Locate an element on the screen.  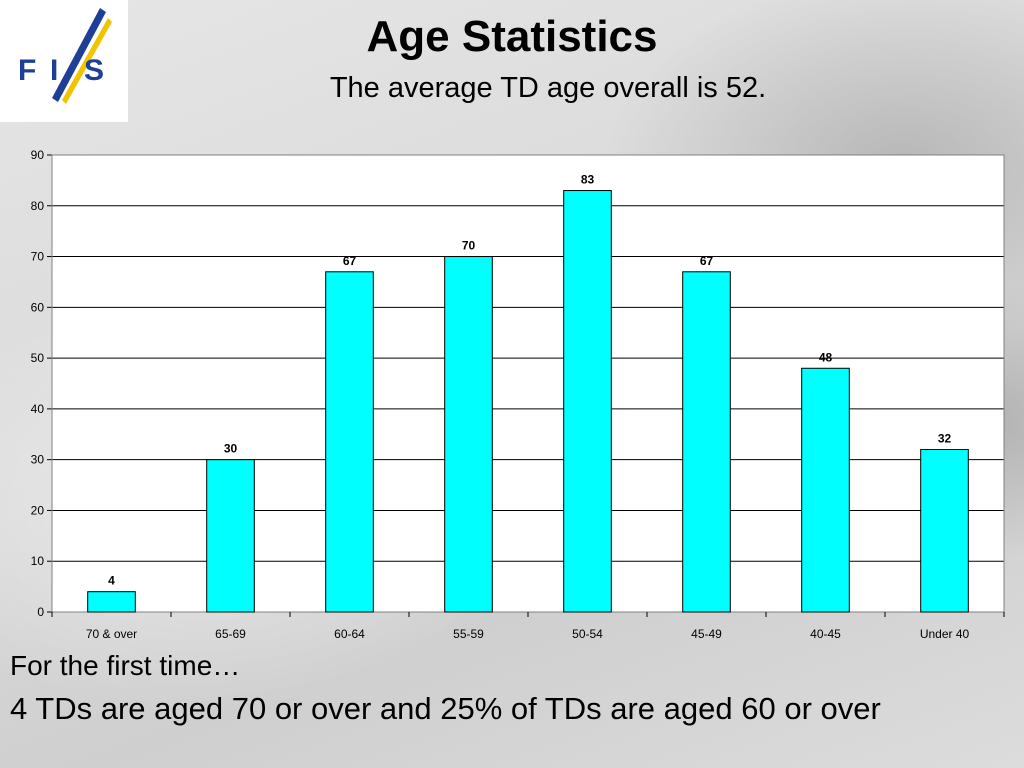
data-label: 32 is located at coordinates (945, 439).